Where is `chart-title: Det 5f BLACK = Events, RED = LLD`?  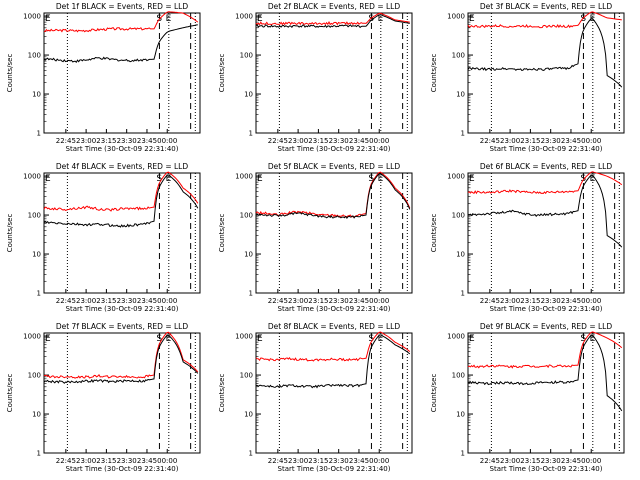
chart-title: Det 5f BLACK = Events, RED = LLD is located at coordinates (334, 166).